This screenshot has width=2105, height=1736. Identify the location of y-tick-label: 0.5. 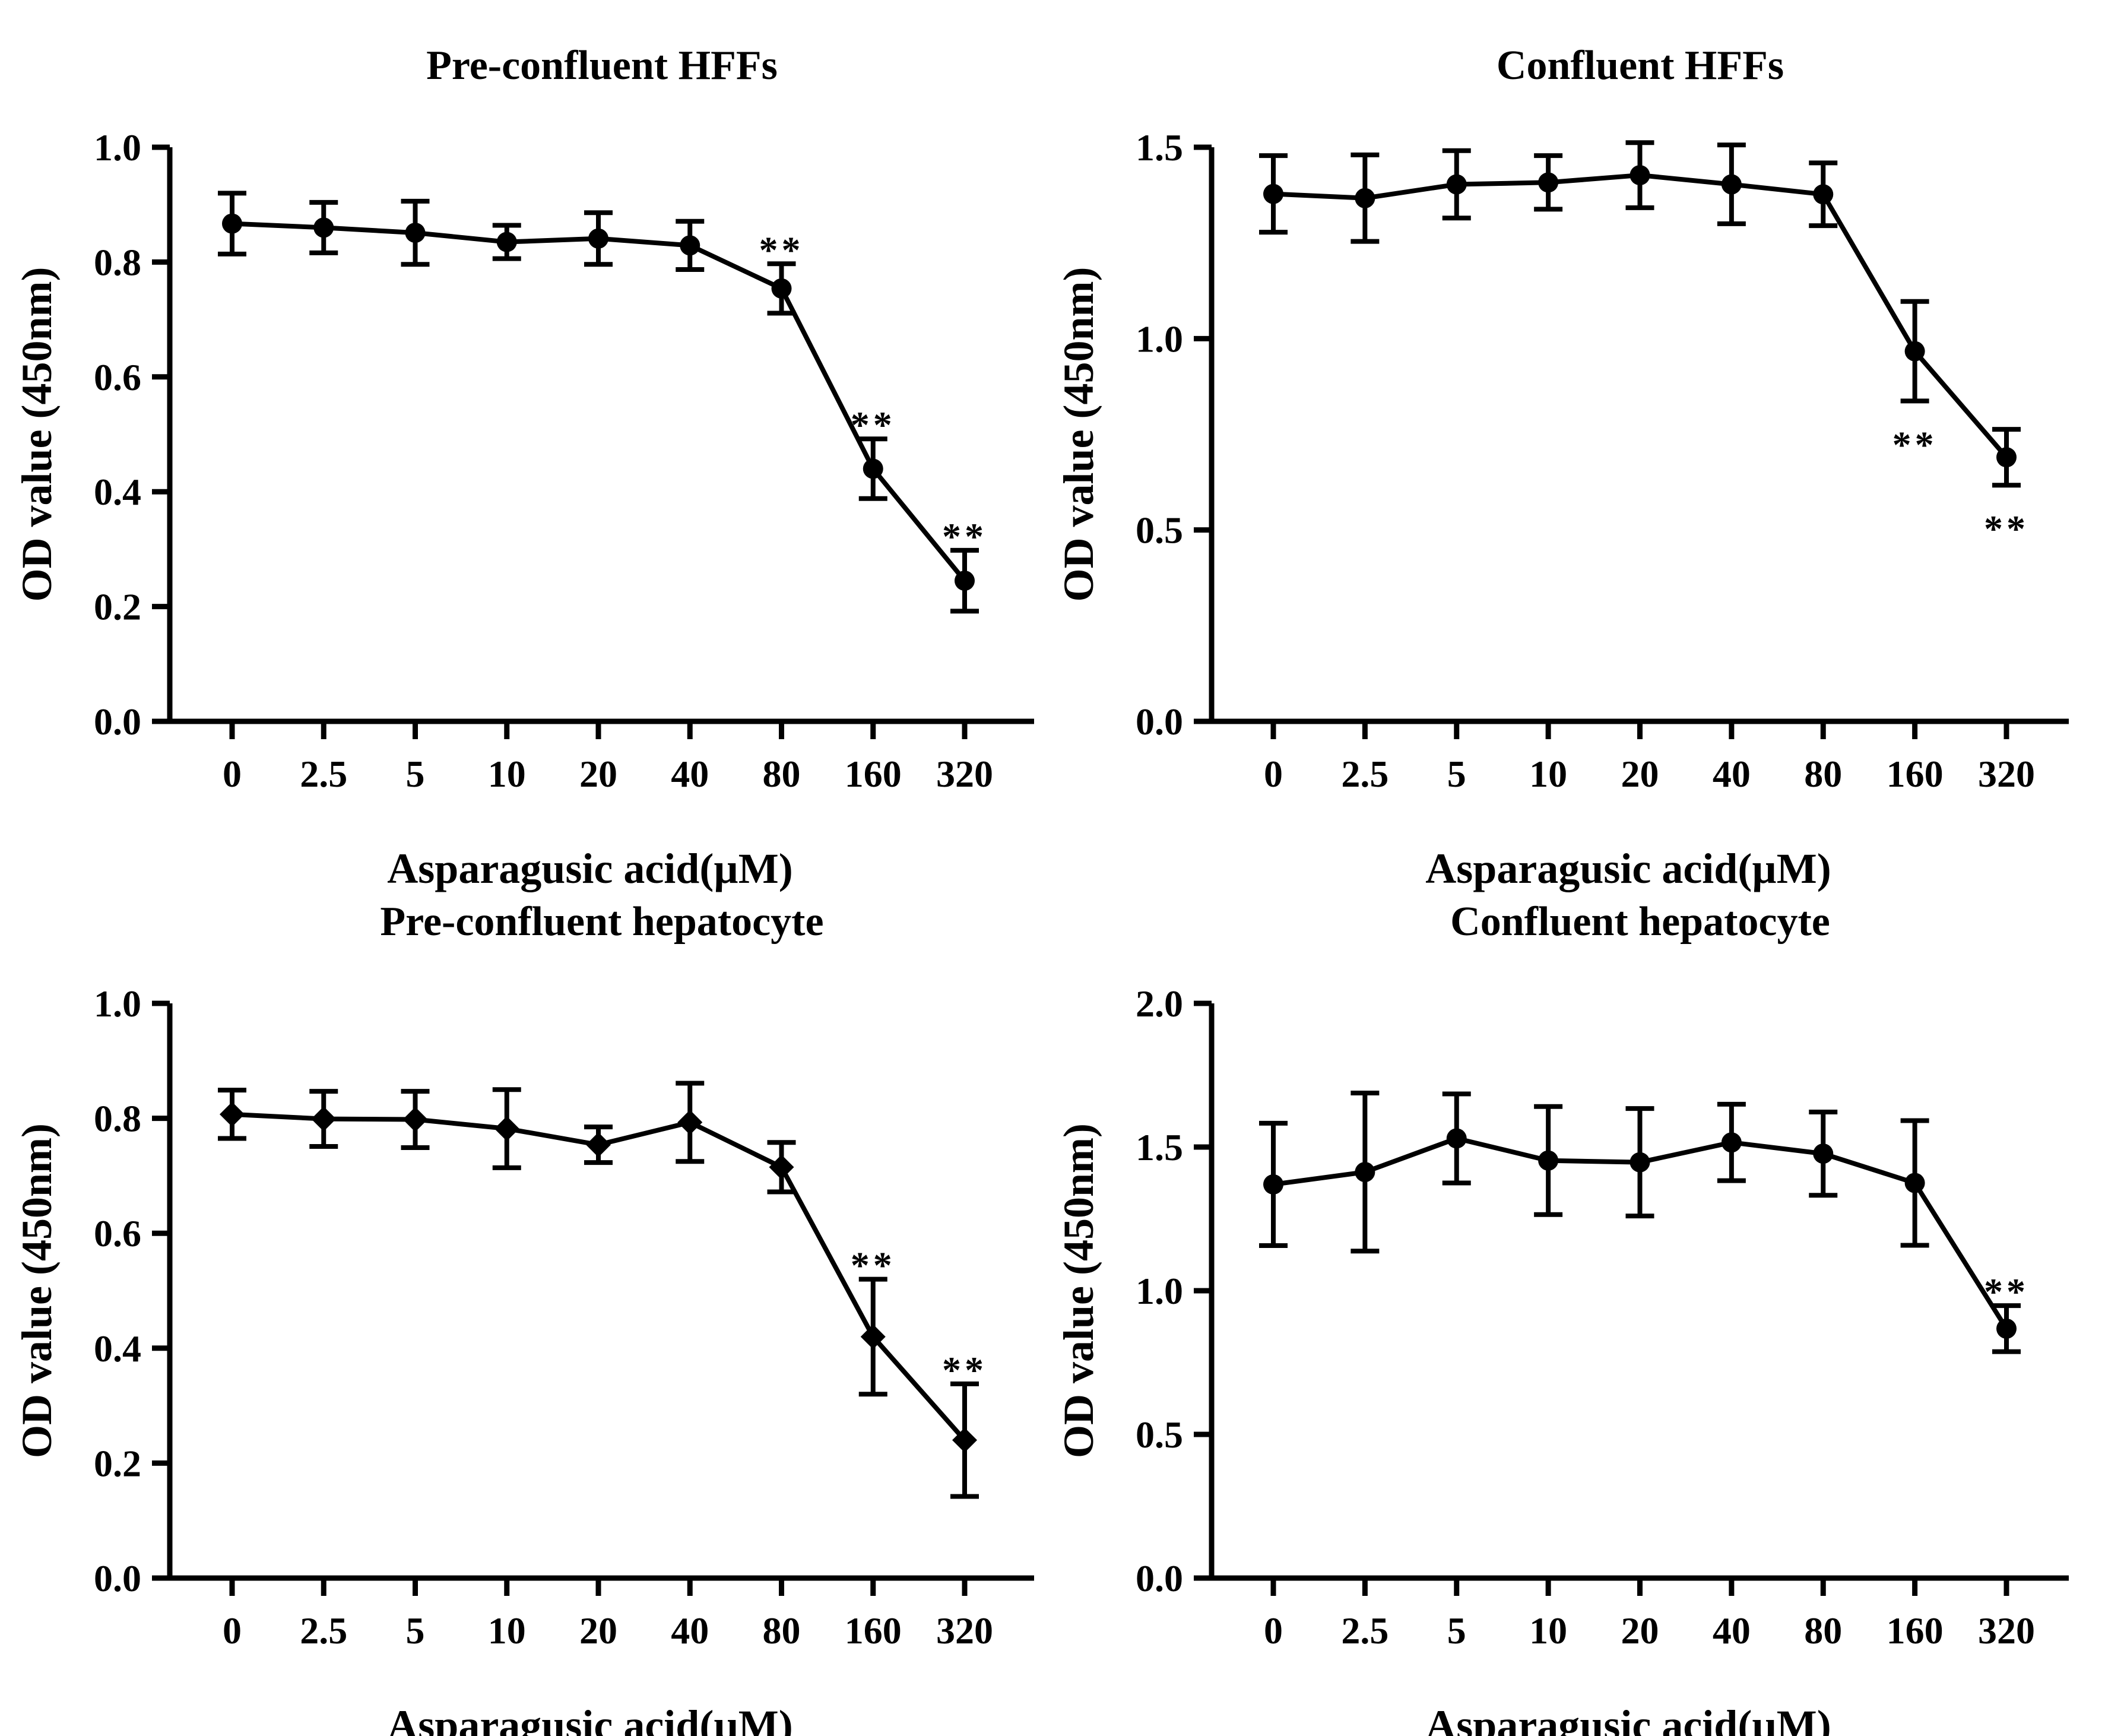
(1159, 1435).